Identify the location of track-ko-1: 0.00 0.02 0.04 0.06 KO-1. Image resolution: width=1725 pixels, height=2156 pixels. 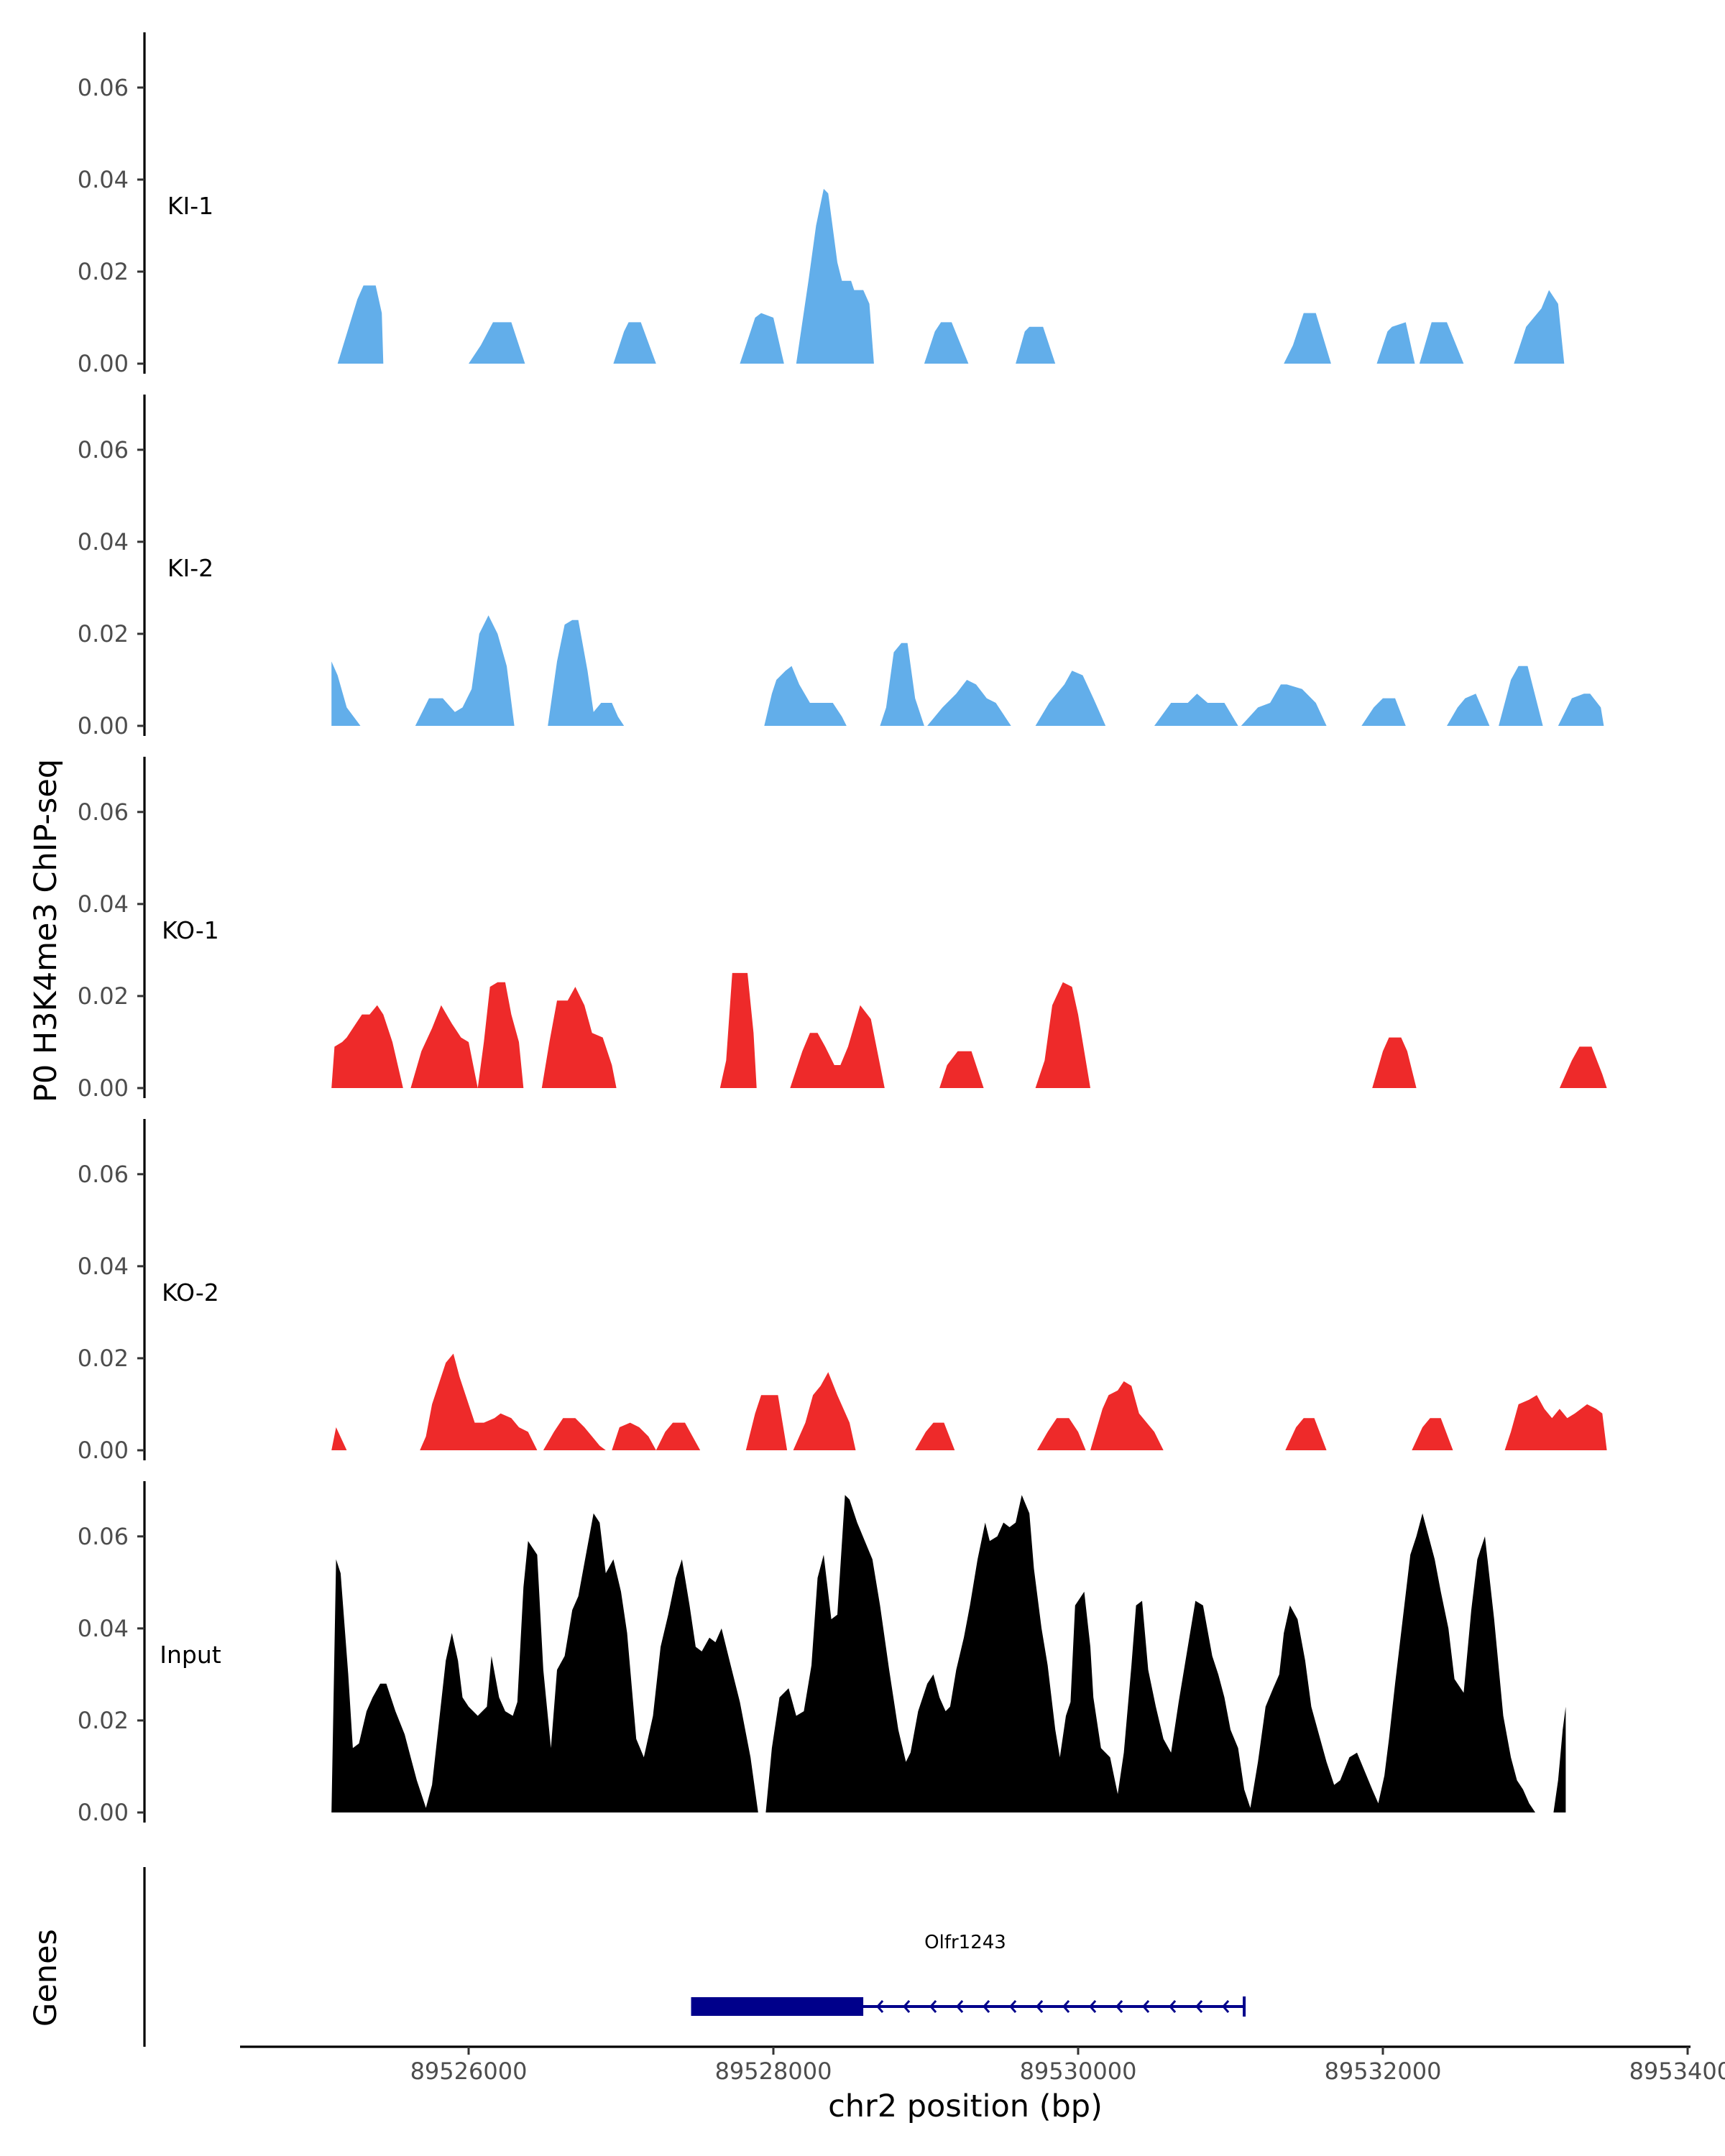
(842, 930).